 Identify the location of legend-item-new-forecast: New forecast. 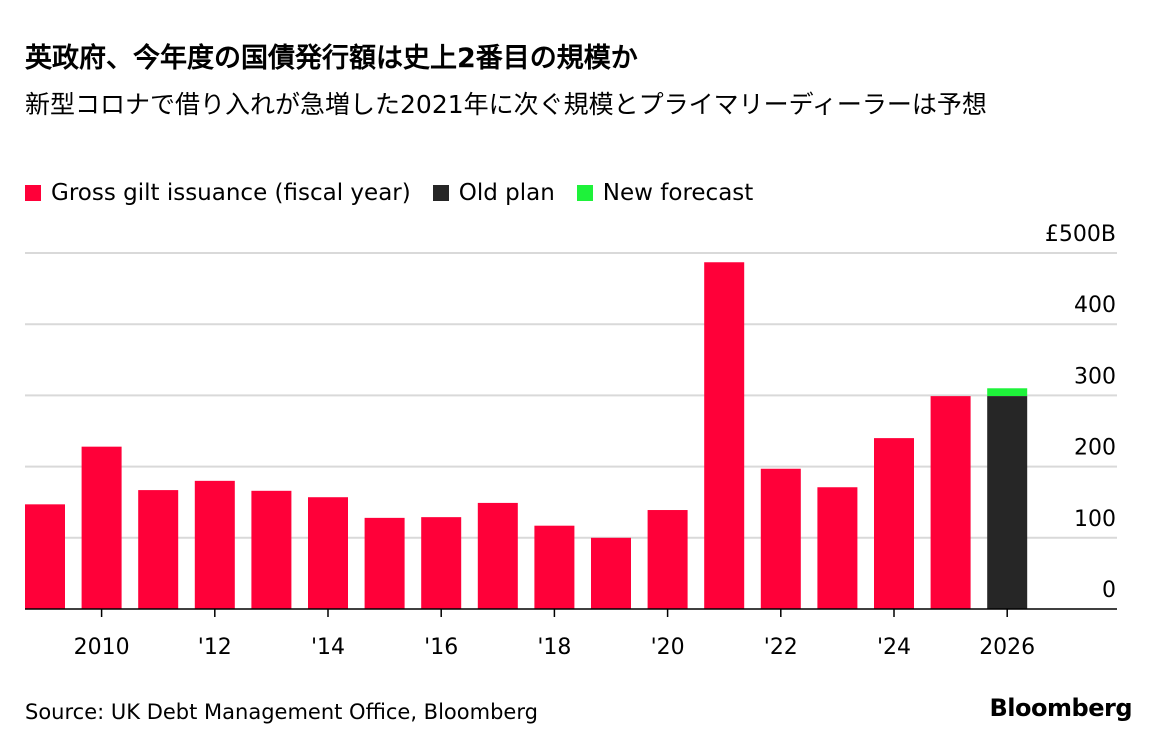
(665, 193).